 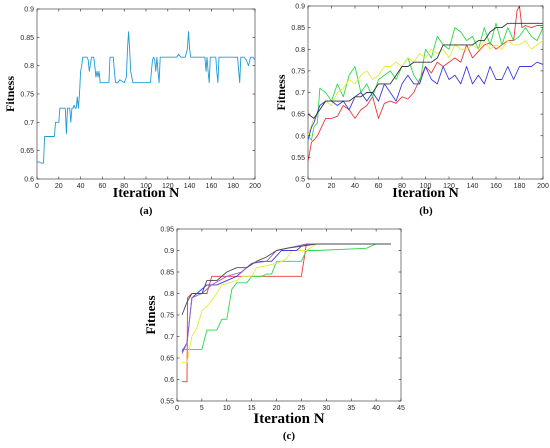 What do you see at coordinates (289, 436) in the screenshot?
I see `panel-label: (c)` at bounding box center [289, 436].